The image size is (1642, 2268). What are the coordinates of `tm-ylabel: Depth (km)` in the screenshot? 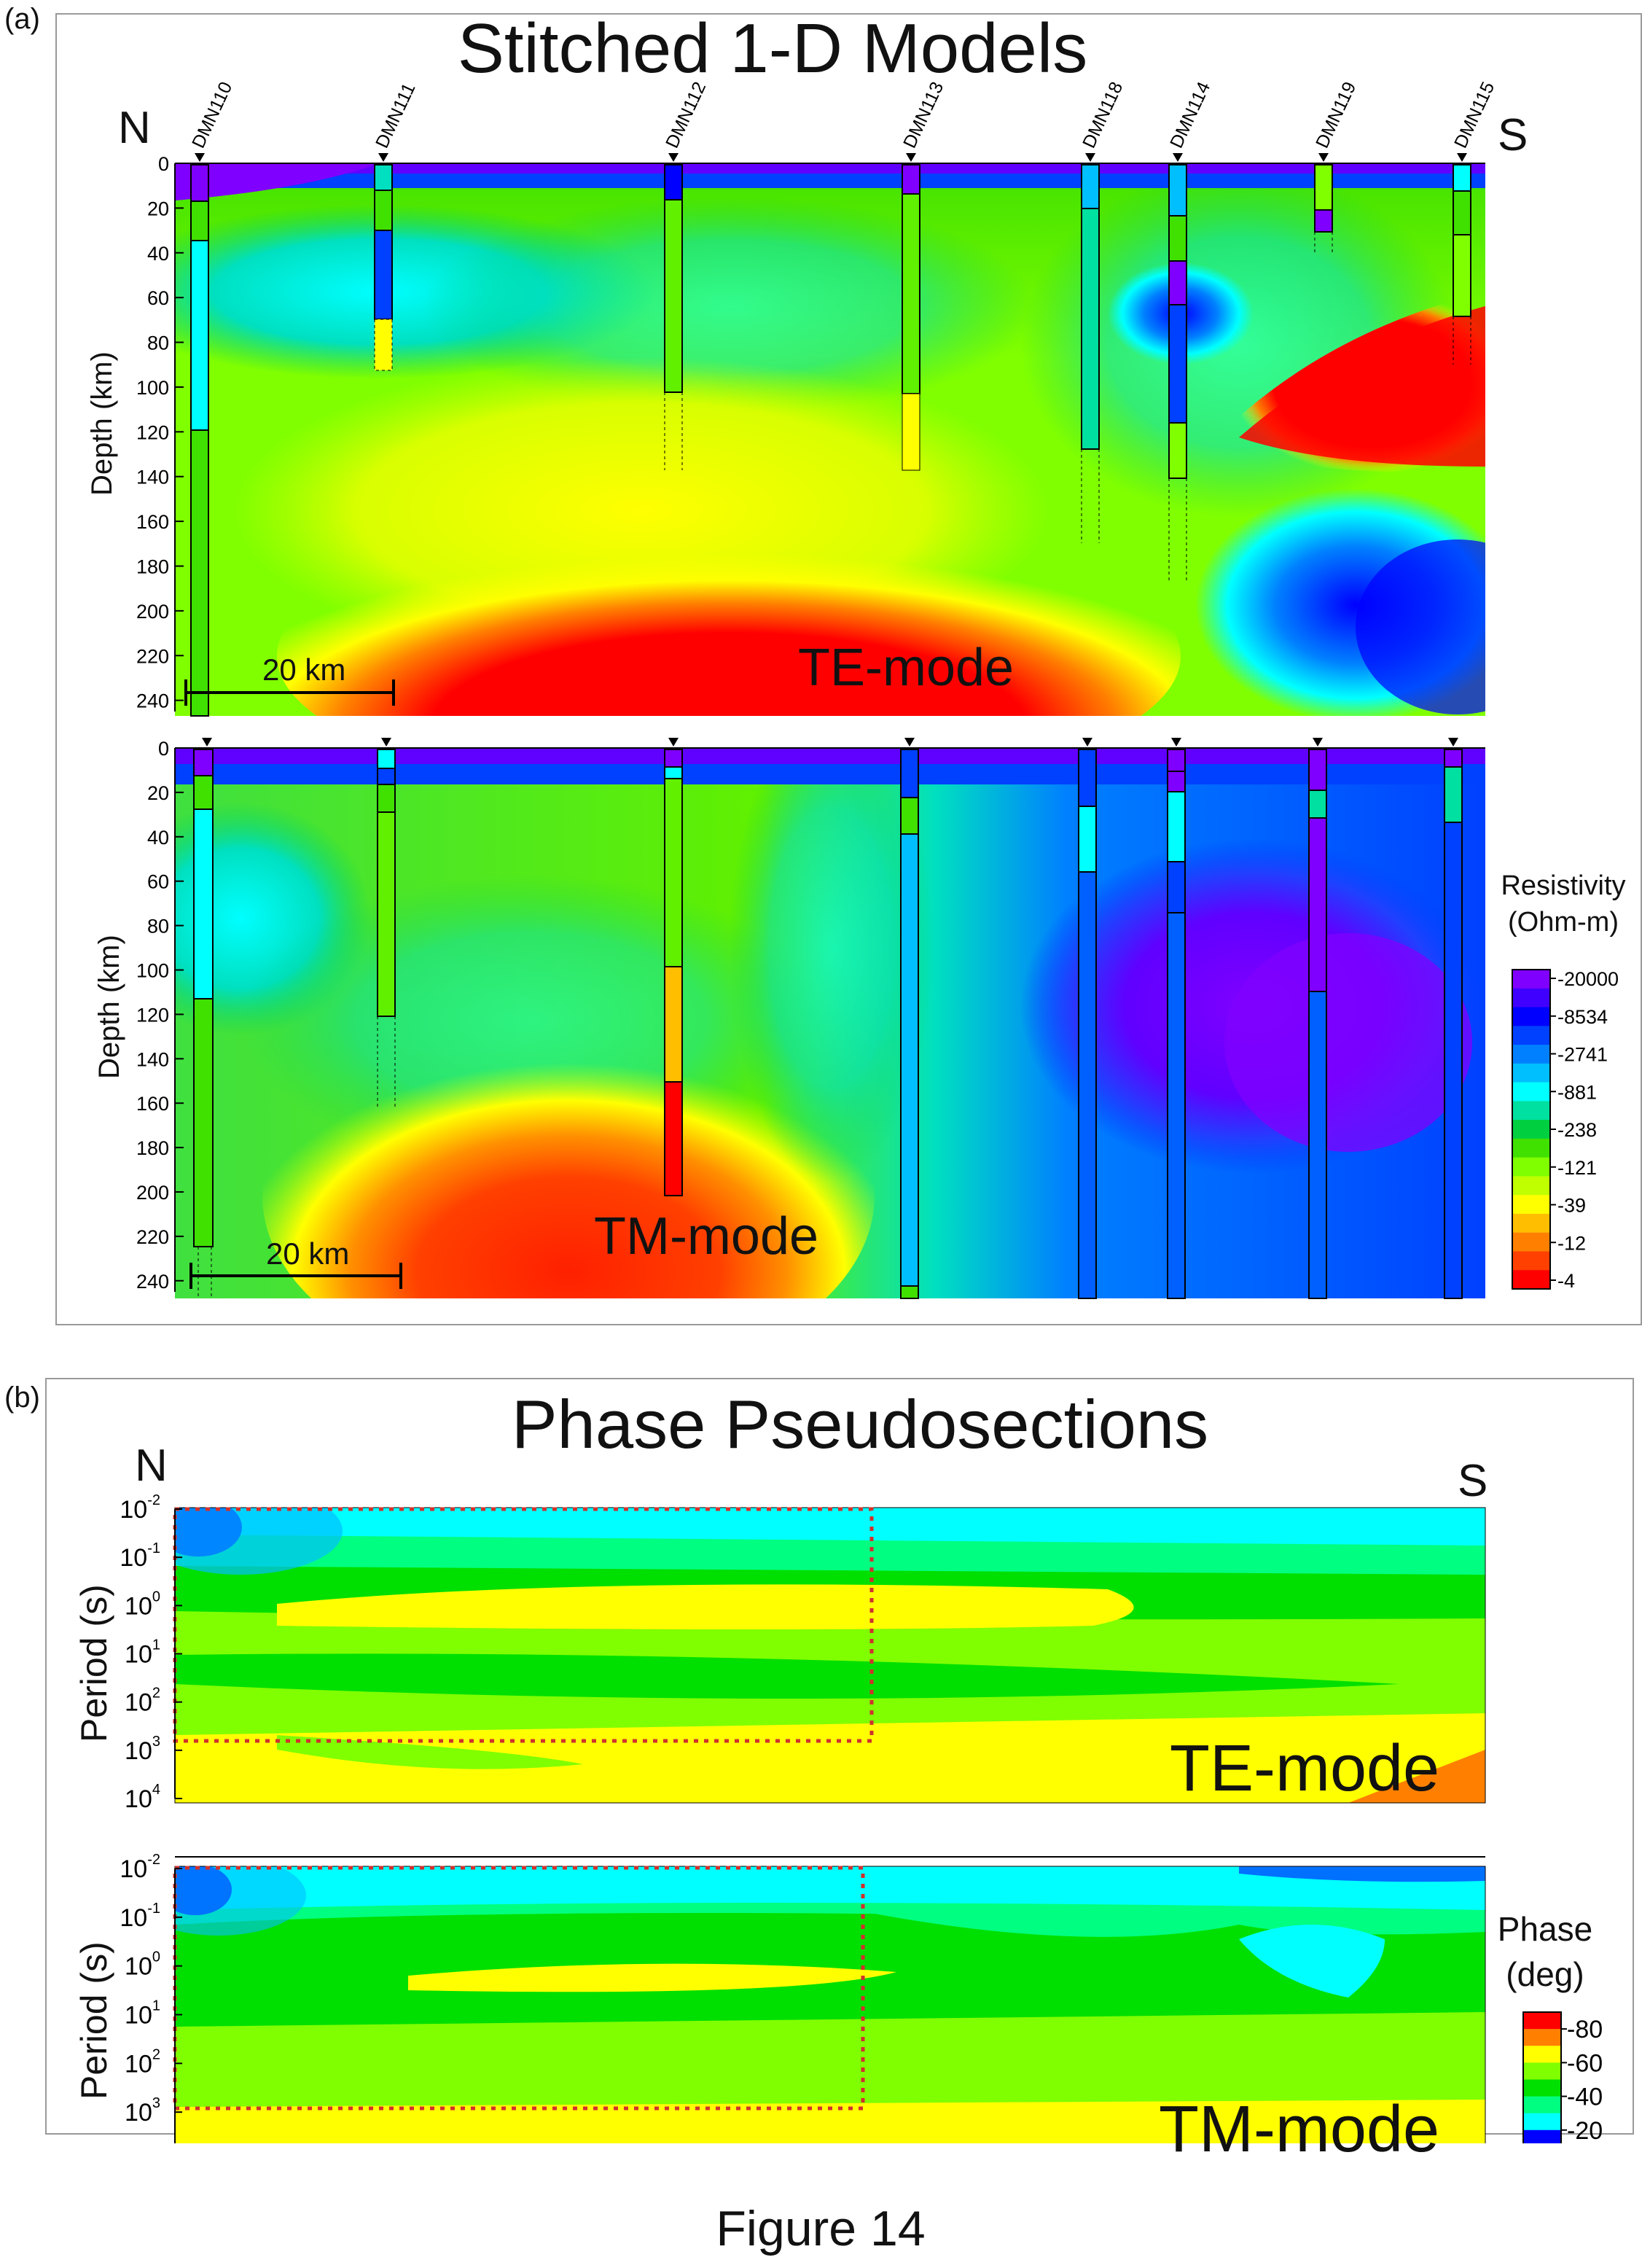 It's located at (109, 1007).